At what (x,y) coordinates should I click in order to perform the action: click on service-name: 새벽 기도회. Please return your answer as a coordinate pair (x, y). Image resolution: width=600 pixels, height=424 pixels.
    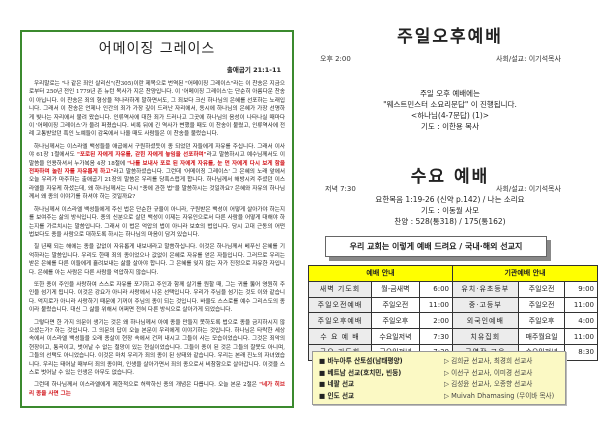
    Looking at the image, I should click on (340, 289).